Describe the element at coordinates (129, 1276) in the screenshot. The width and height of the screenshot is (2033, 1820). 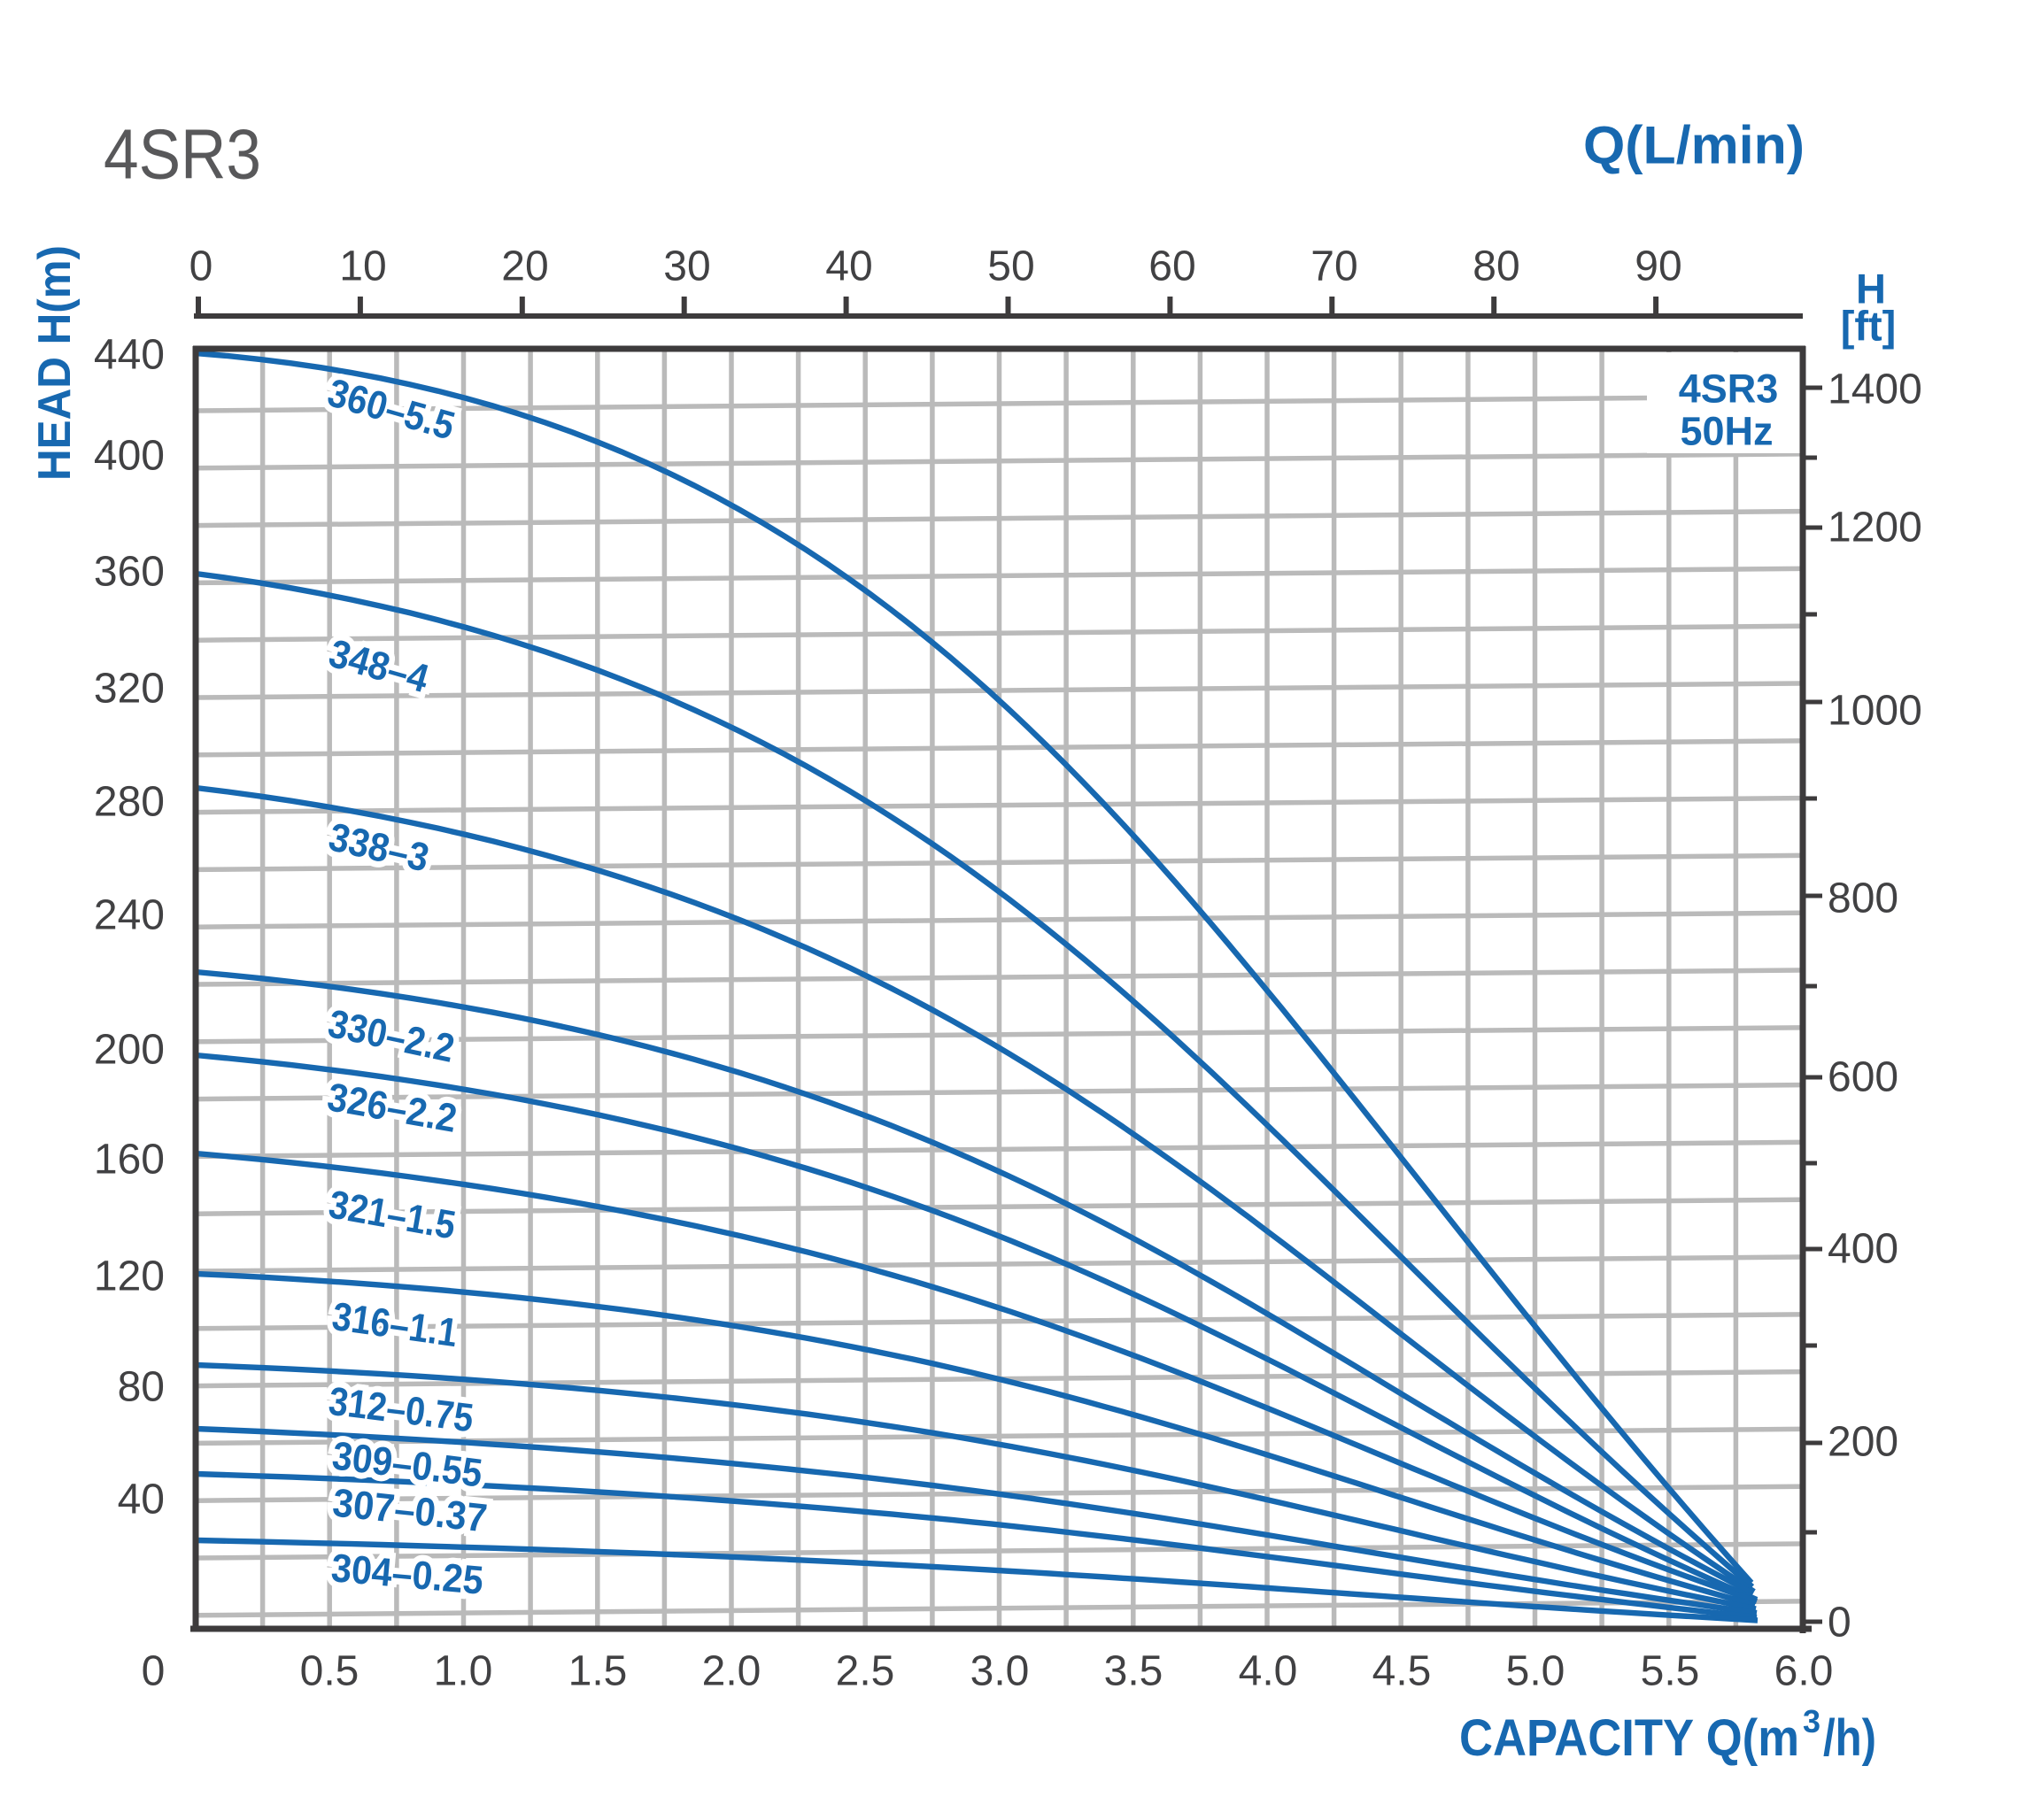
I see `svg-text: 120` at that location.